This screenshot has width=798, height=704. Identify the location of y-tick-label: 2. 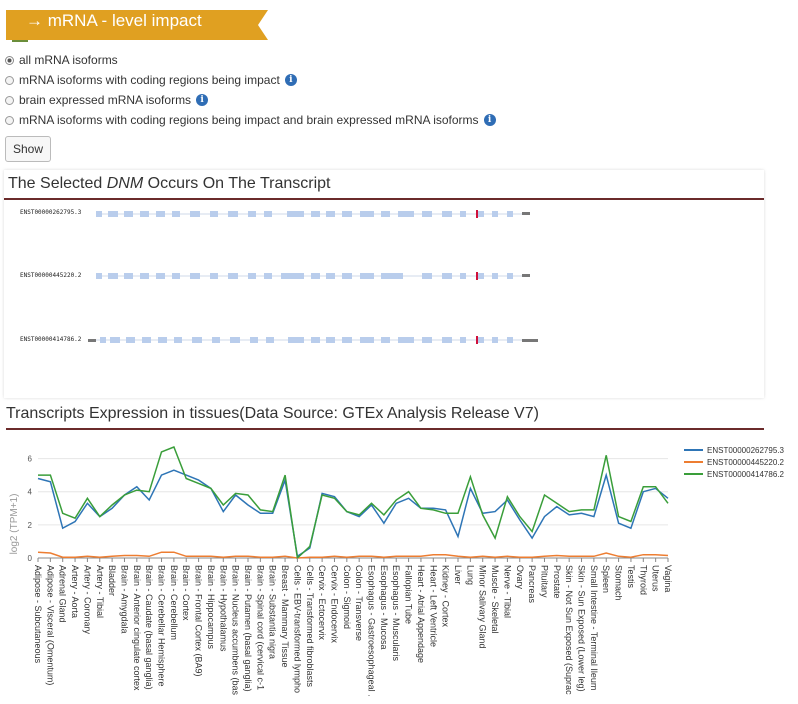
(30, 525).